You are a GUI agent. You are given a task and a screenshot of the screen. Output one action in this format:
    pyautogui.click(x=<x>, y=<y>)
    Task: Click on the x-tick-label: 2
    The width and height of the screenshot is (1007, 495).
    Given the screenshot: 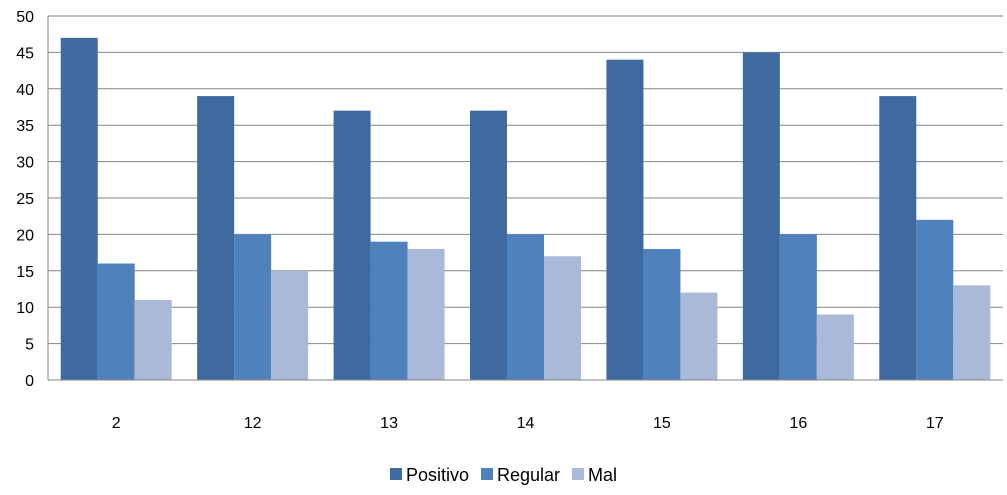 What is the action you would take?
    pyautogui.click(x=116, y=423)
    